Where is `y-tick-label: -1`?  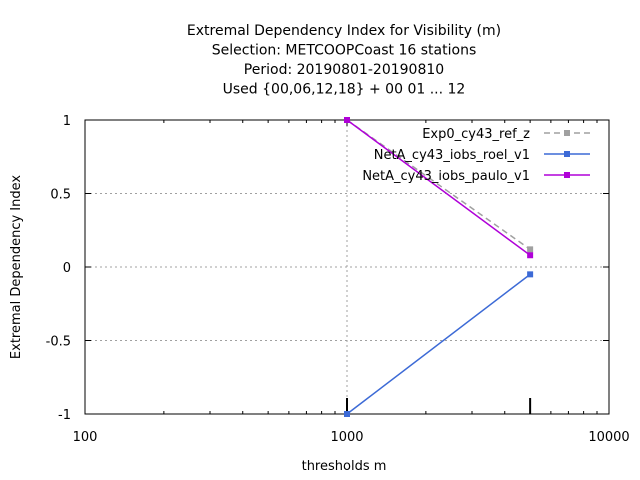 y-tick-label: -1 is located at coordinates (64, 415).